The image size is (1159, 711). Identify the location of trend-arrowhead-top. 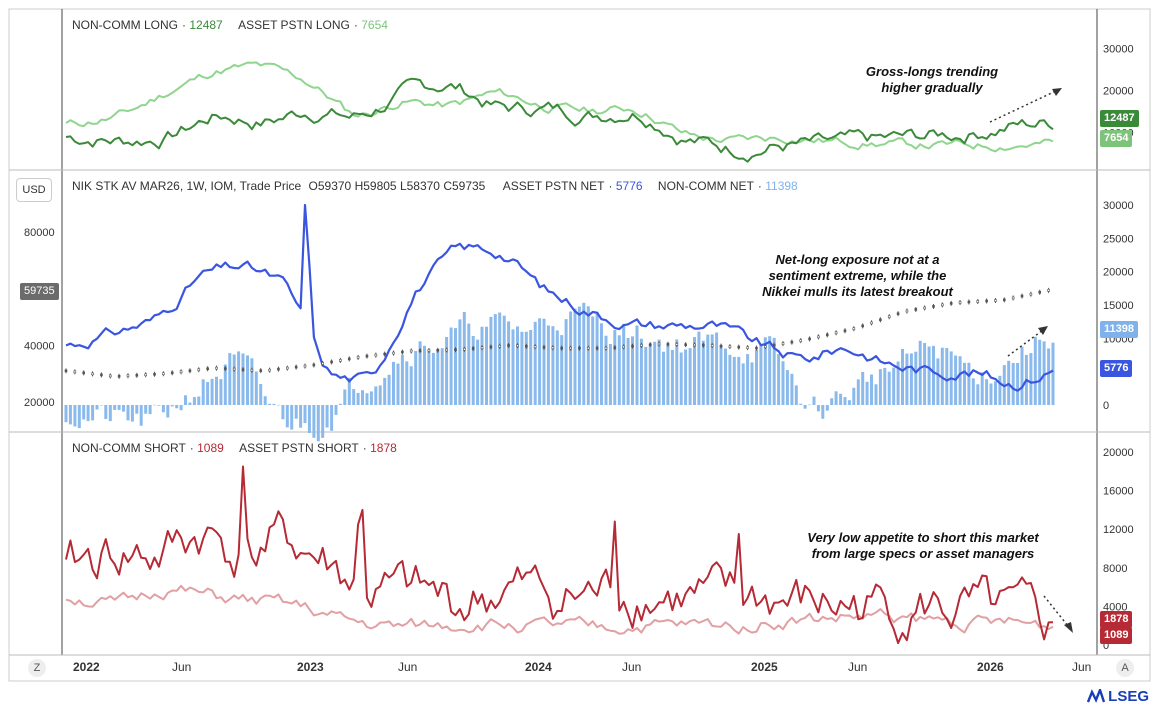
(1057, 92).